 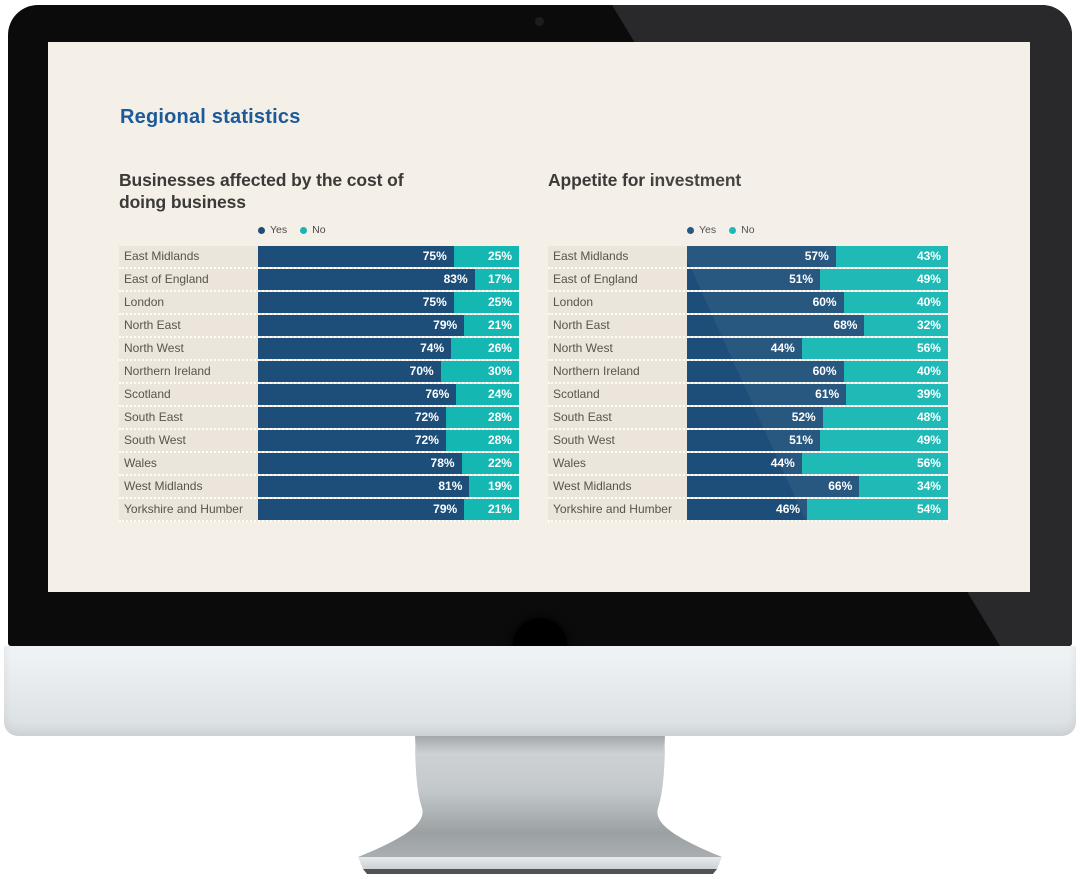 I want to click on bar-segment-no: 26%, so click(x=485, y=348).